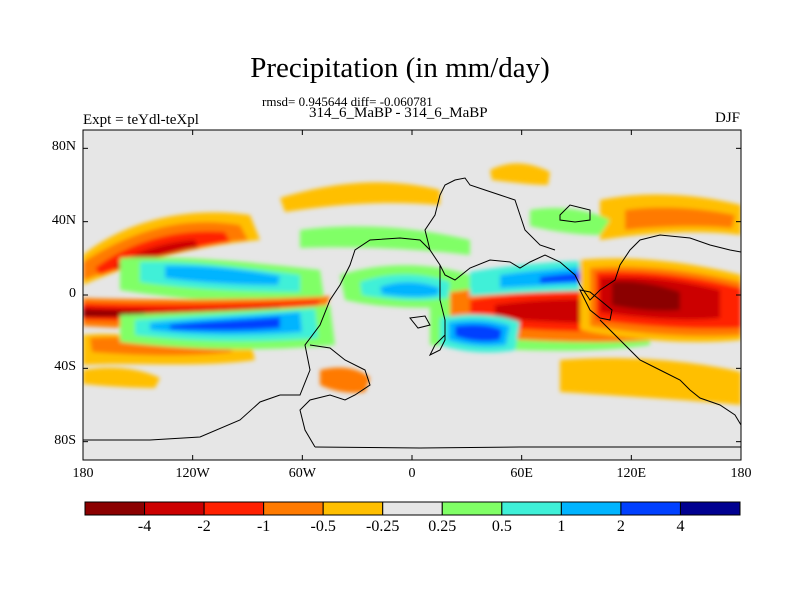 Image resolution: width=800 pixels, height=600 pixels. I want to click on y-tick-label: 80N, so click(63, 147).